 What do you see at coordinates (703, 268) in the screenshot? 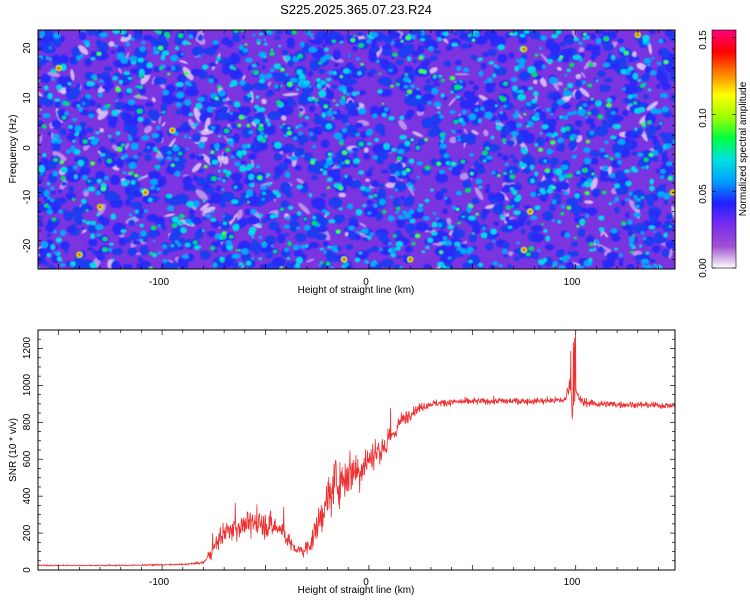
I see `colorbar-tick-label: 0.00` at bounding box center [703, 268].